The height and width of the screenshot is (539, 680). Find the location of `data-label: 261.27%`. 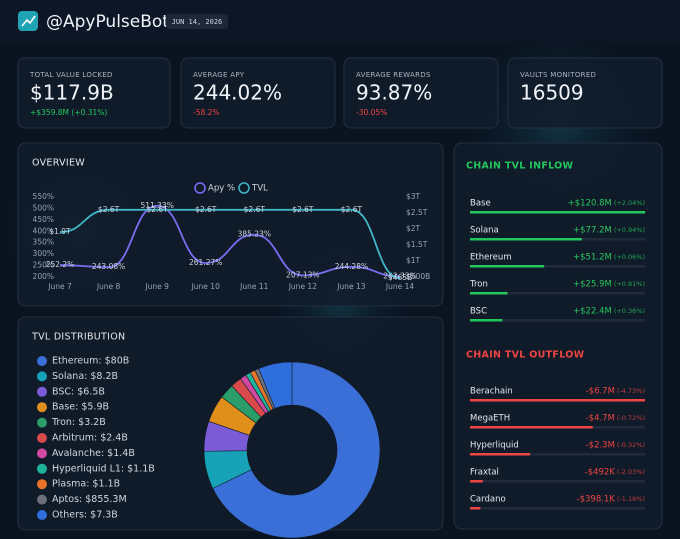

data-label: 261.27% is located at coordinates (205, 262).